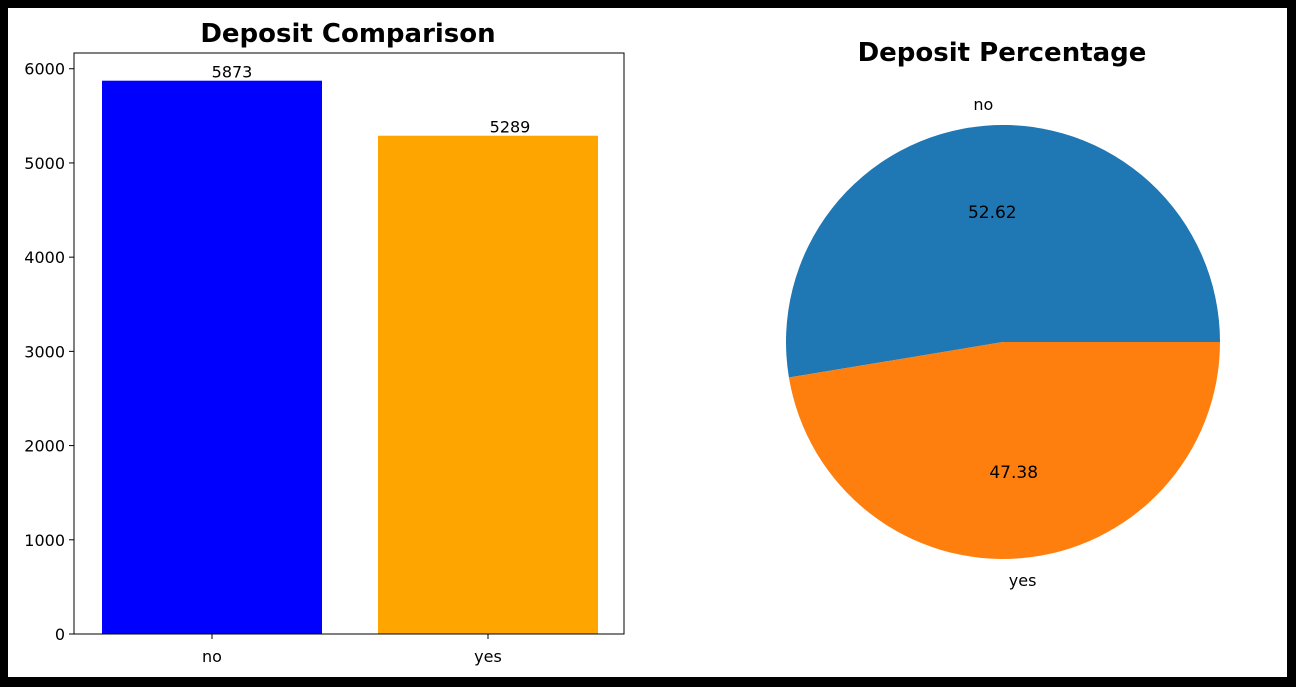 The height and width of the screenshot is (687, 1296). What do you see at coordinates (44, 540) in the screenshot?
I see `y-tick-label: 1000` at bounding box center [44, 540].